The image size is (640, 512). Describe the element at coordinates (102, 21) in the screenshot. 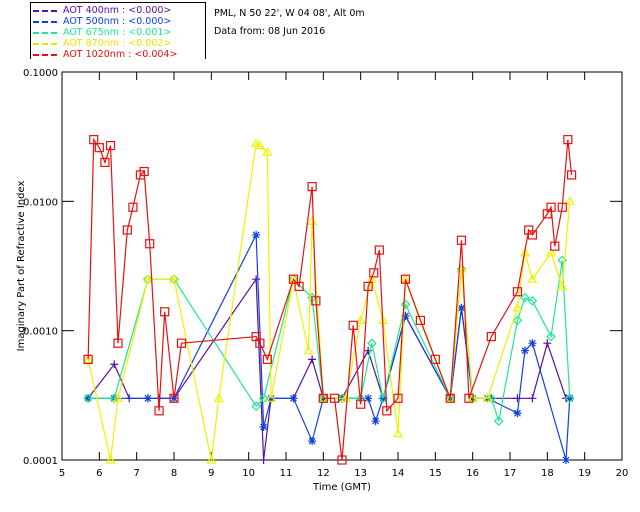

I see `legend-item-500: AOT 500nm : <0.000>` at that location.